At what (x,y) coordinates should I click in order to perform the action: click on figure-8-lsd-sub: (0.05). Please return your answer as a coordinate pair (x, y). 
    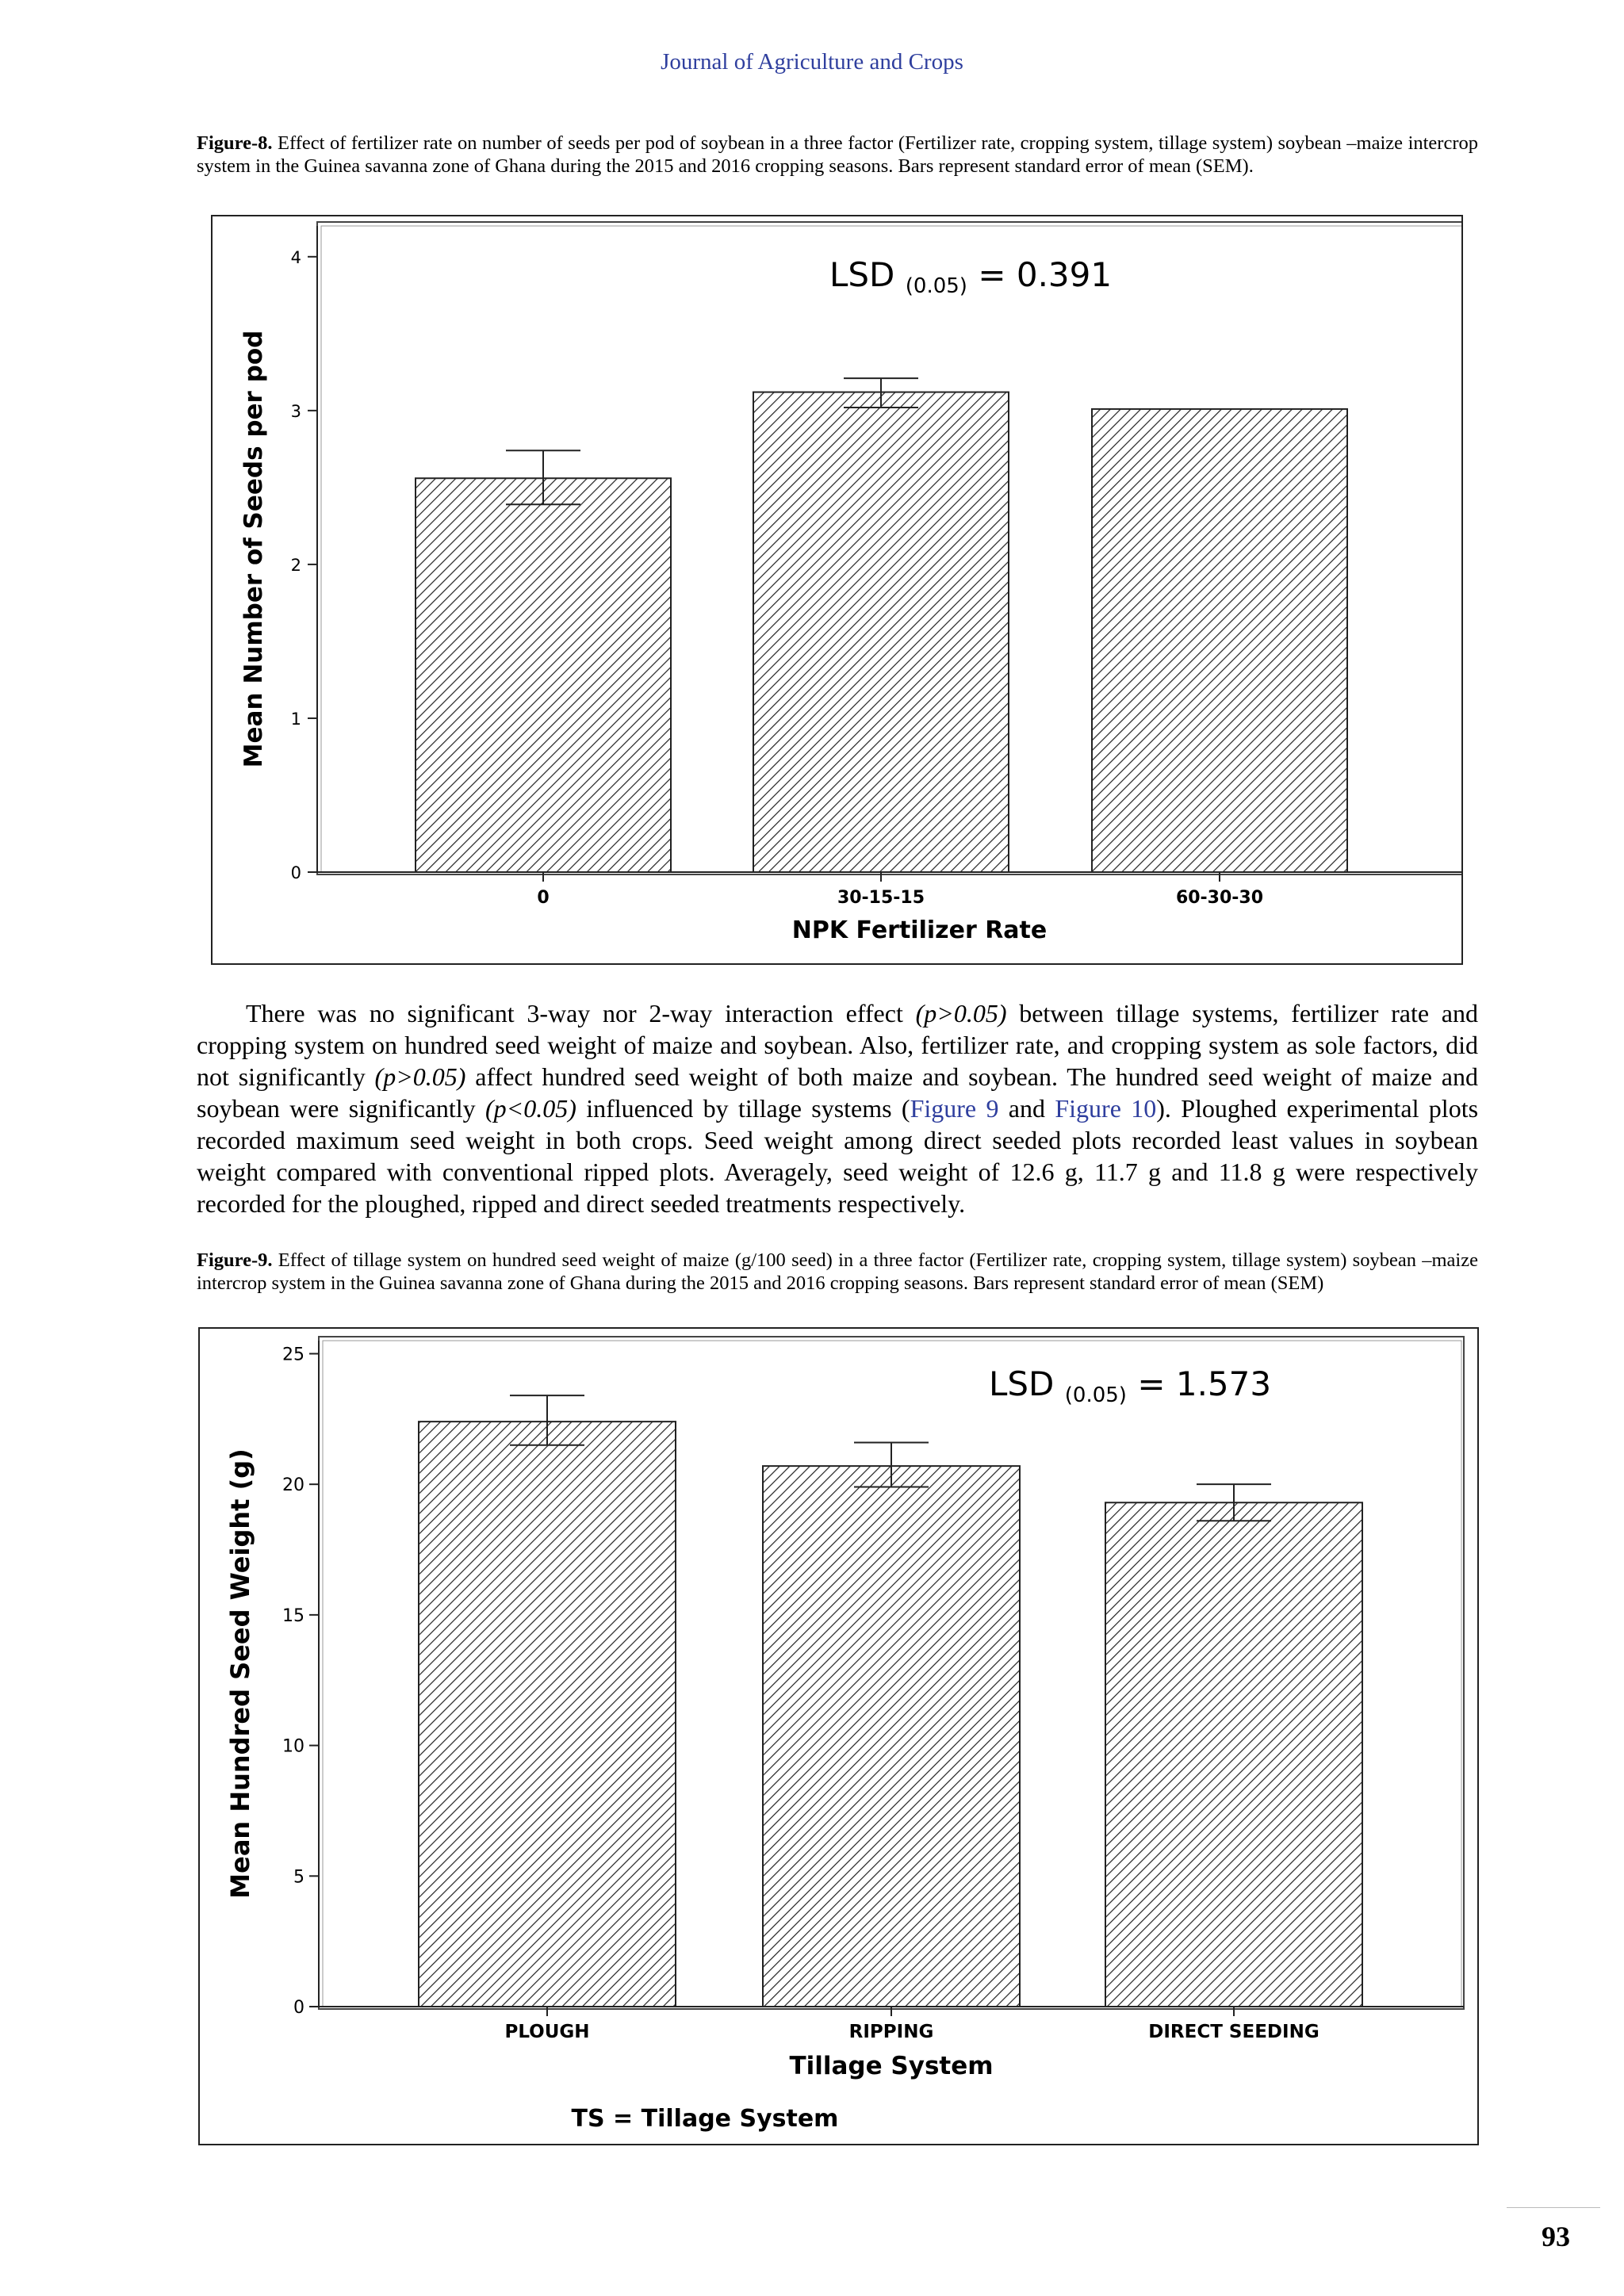
    Looking at the image, I should click on (936, 286).